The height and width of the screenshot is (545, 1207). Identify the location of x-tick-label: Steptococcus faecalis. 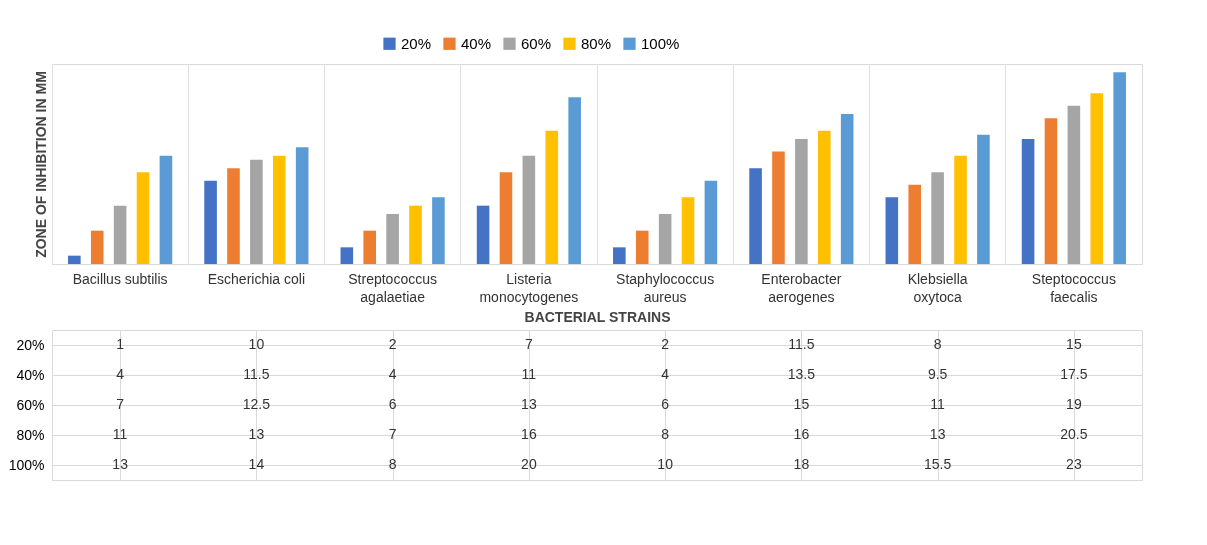
(1073, 287).